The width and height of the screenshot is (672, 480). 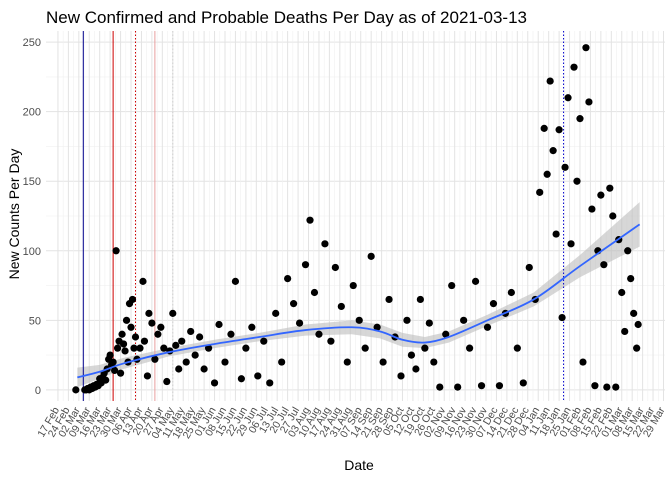 I want to click on y-tick-label: 0, so click(x=38, y=391).